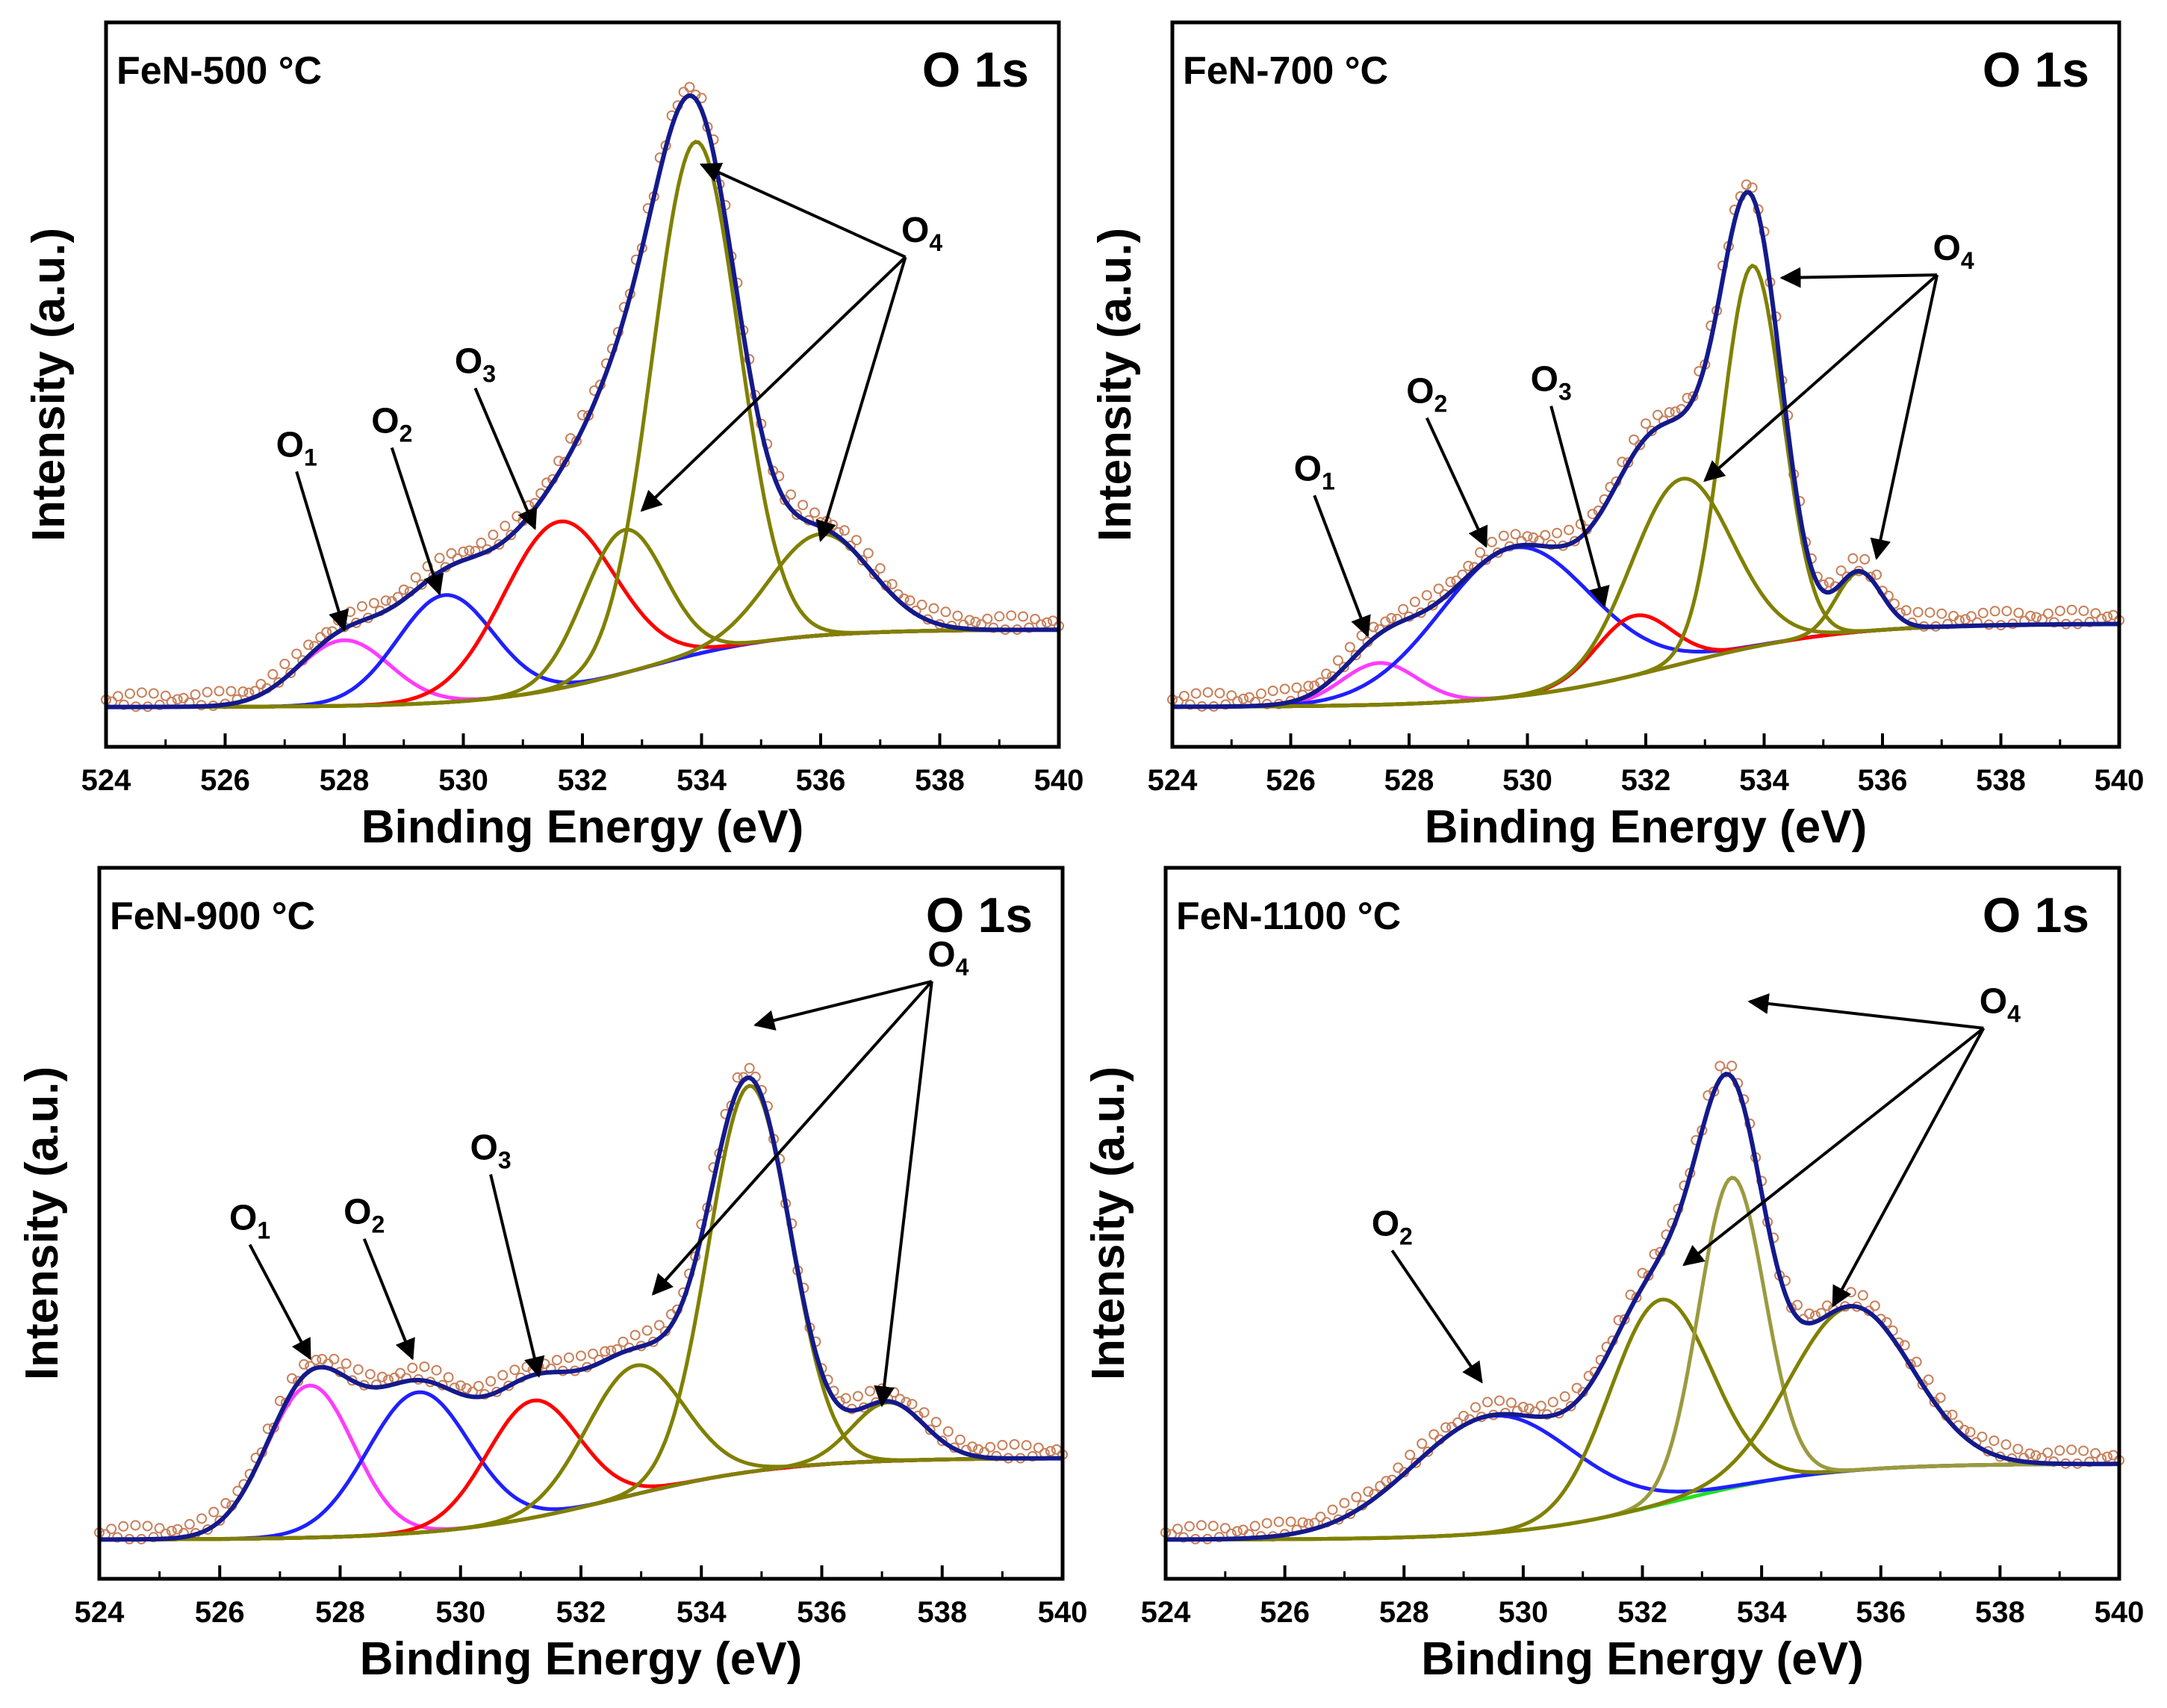  I want to click on x-tick-label: 532, so click(583, 780).